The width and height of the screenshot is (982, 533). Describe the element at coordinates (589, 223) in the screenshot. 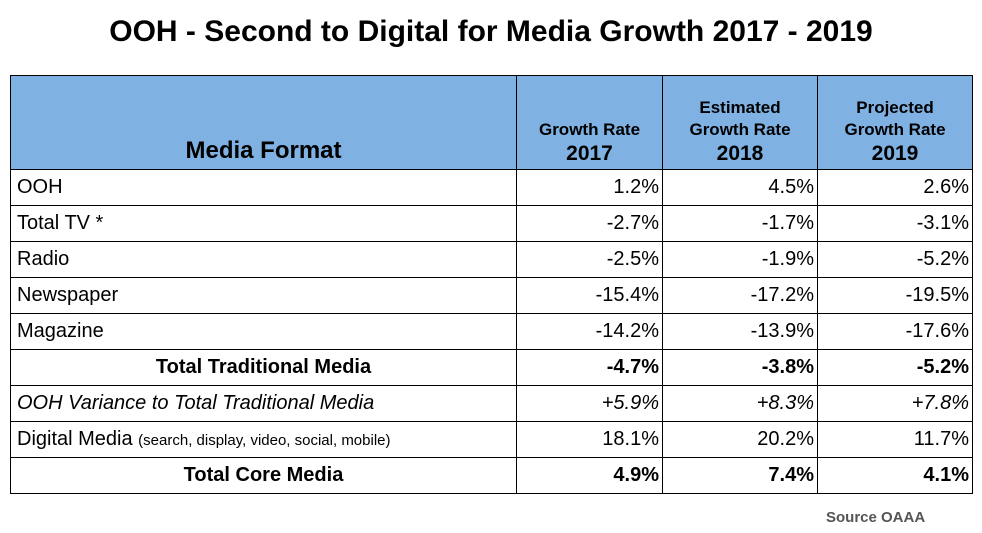

I see `value-cell: -2.7%` at that location.